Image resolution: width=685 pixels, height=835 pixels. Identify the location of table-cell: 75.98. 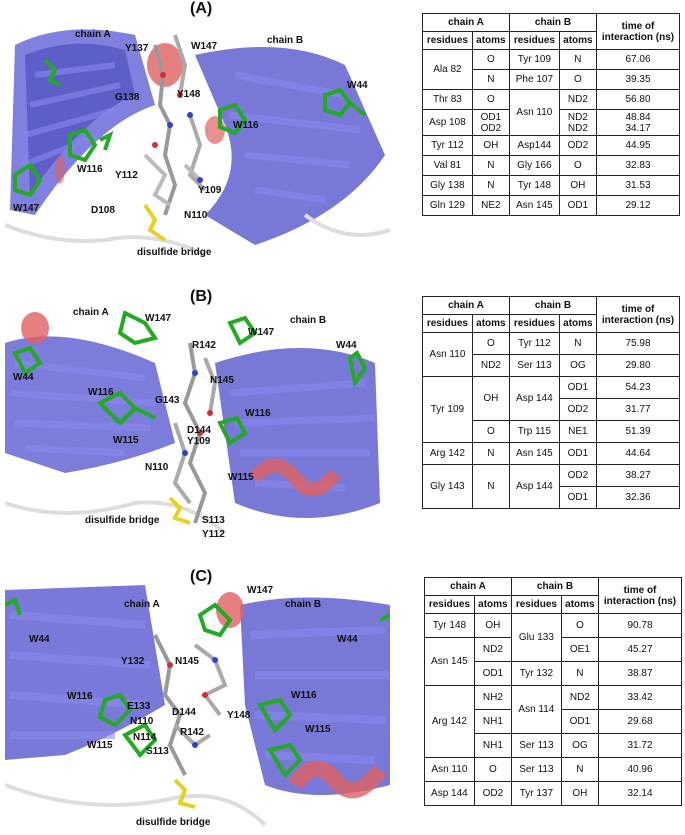
(638, 343).